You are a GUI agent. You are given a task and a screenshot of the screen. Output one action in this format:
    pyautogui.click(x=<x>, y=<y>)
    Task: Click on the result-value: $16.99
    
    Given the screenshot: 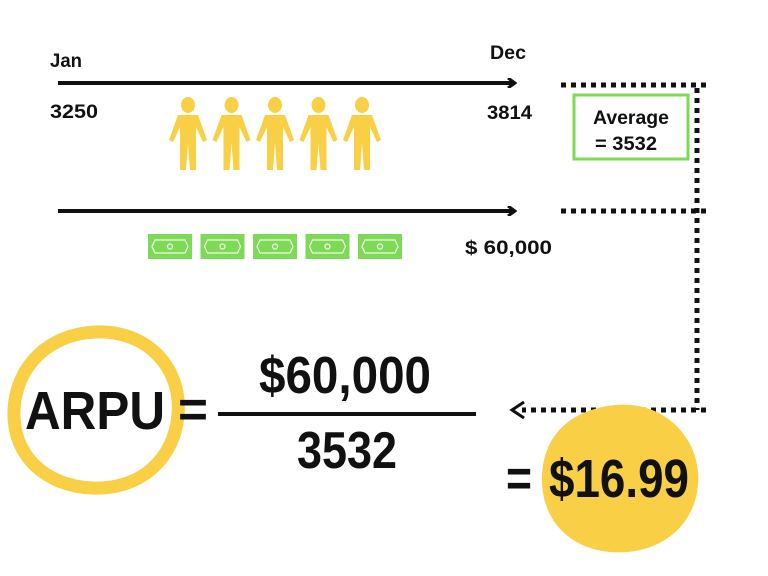 What is the action you would take?
    pyautogui.click(x=619, y=479)
    